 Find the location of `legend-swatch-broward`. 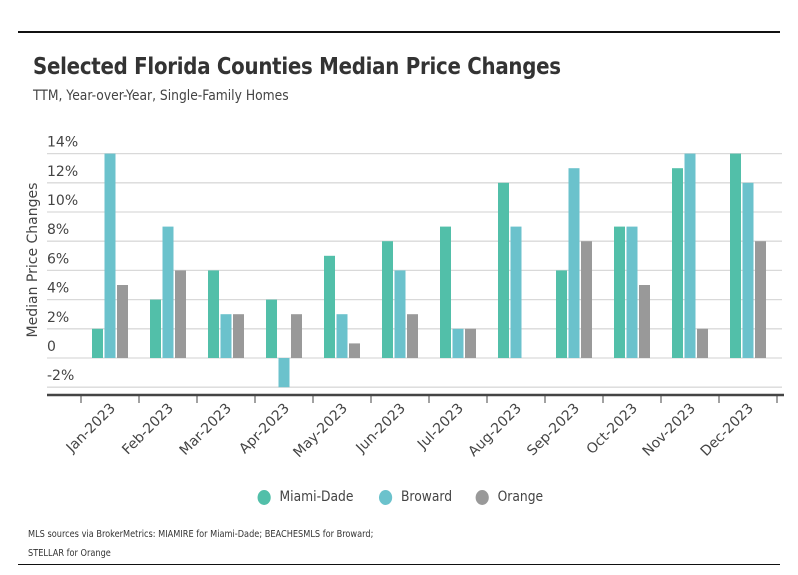

legend-swatch-broward is located at coordinates (385, 497).